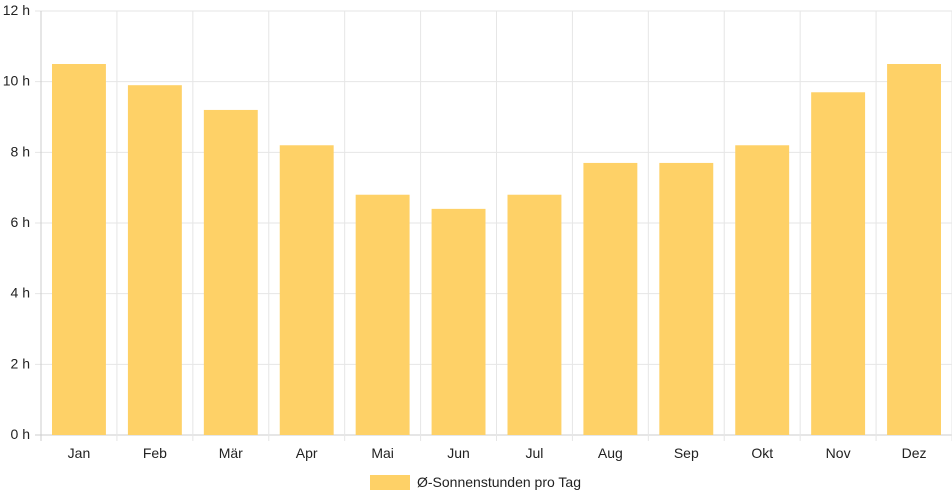 This screenshot has width=952, height=500. What do you see at coordinates (686, 453) in the screenshot?
I see `x-tick-label: Sep` at bounding box center [686, 453].